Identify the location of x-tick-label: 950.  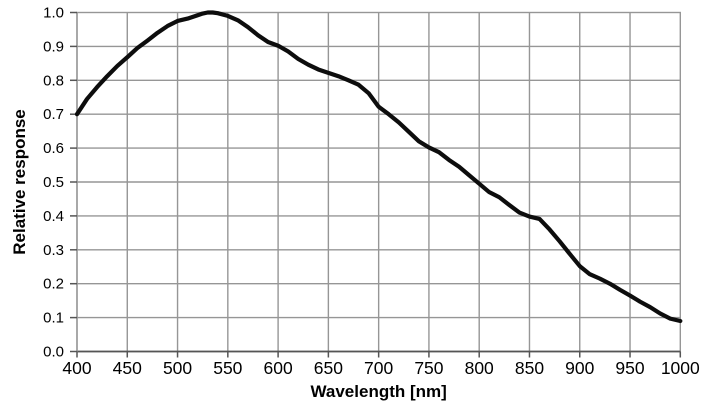
(629, 368).